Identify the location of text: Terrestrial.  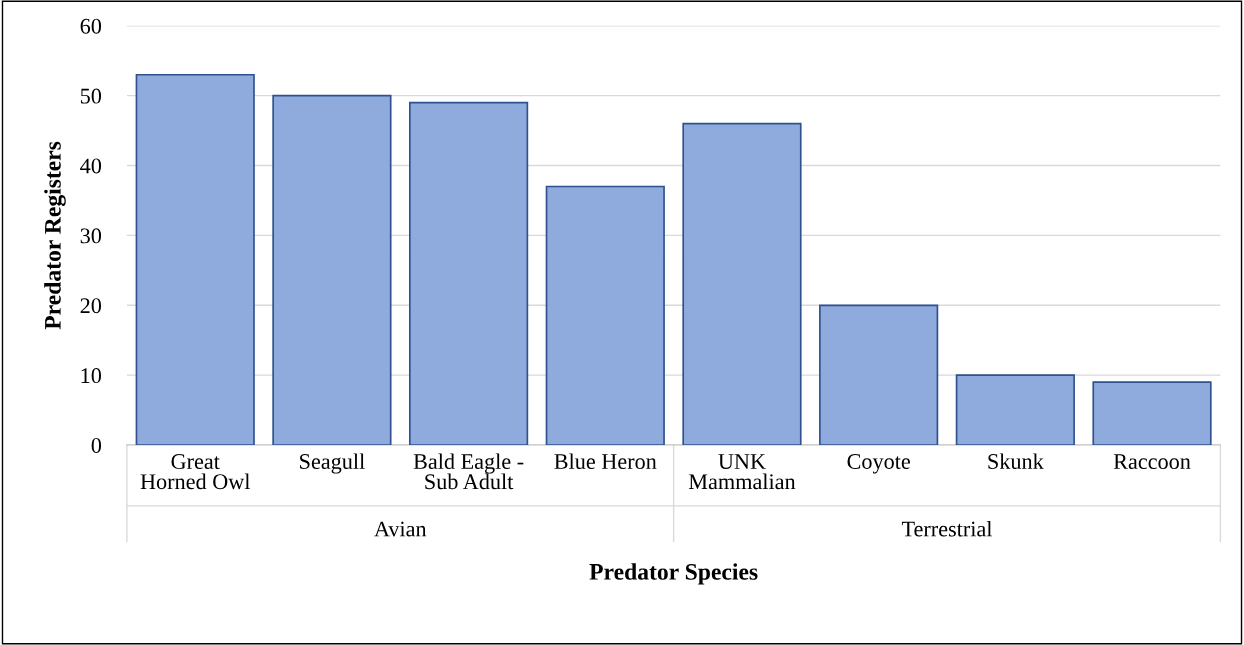
(947, 528).